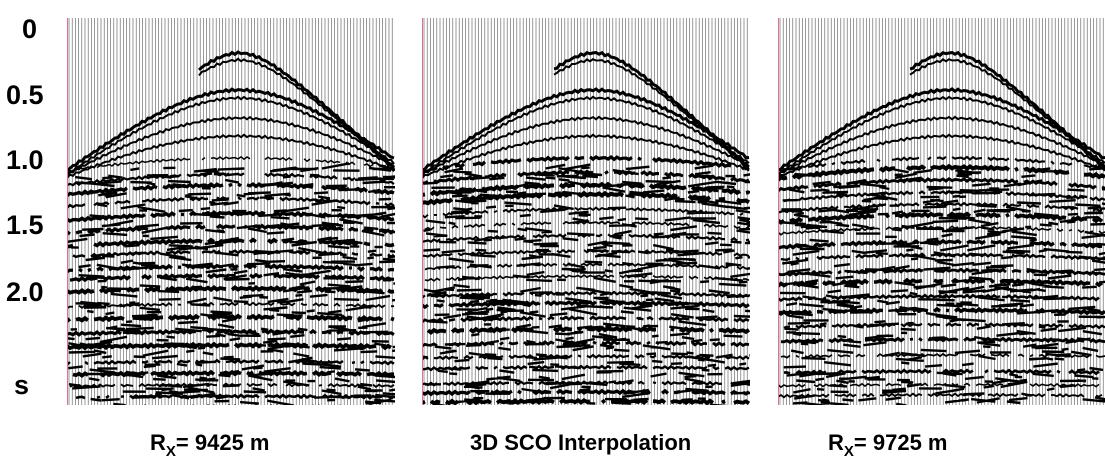  What do you see at coordinates (25, 160) in the screenshot?
I see `axis-tick: 1.0` at bounding box center [25, 160].